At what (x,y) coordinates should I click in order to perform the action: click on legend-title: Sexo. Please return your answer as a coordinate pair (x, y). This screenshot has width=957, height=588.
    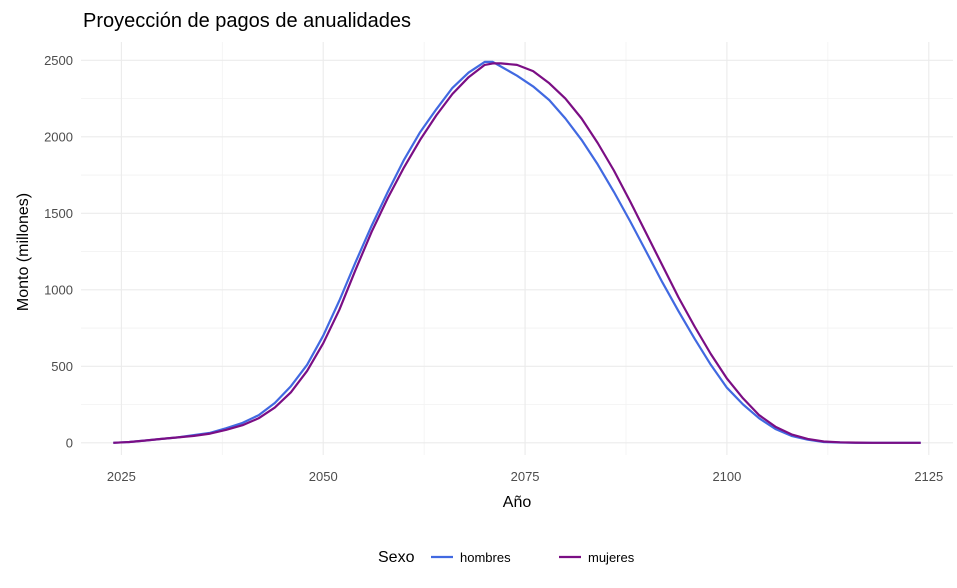
    Looking at the image, I should click on (396, 557).